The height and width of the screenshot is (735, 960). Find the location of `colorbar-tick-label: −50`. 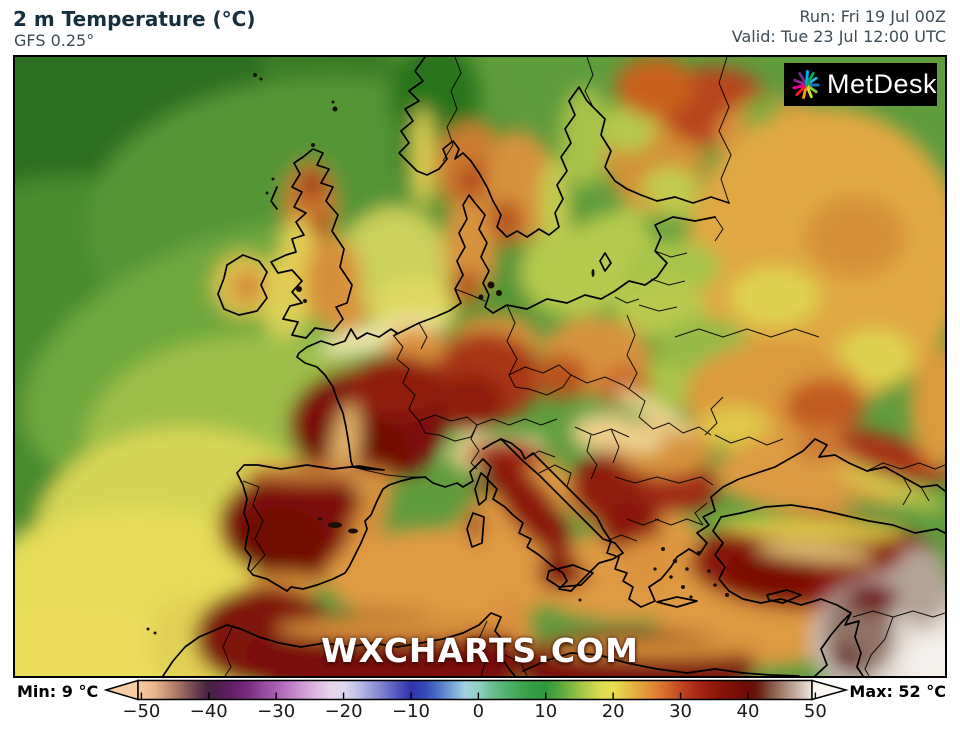

colorbar-tick-label: −50 is located at coordinates (141, 711).